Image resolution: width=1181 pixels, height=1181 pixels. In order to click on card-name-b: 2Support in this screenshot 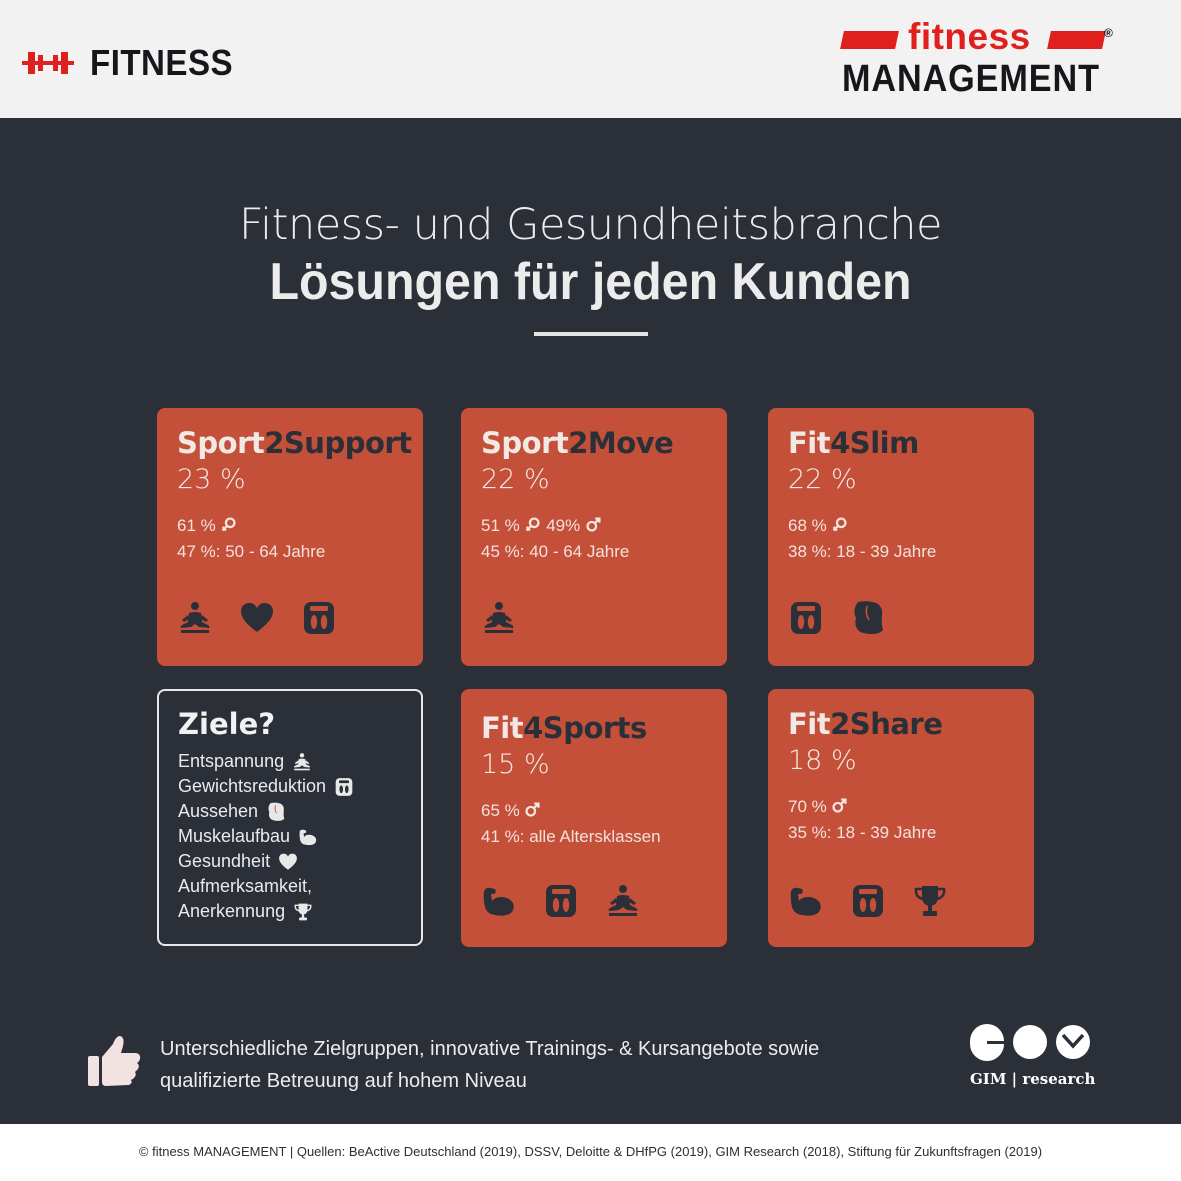, I will do `click(338, 443)`.